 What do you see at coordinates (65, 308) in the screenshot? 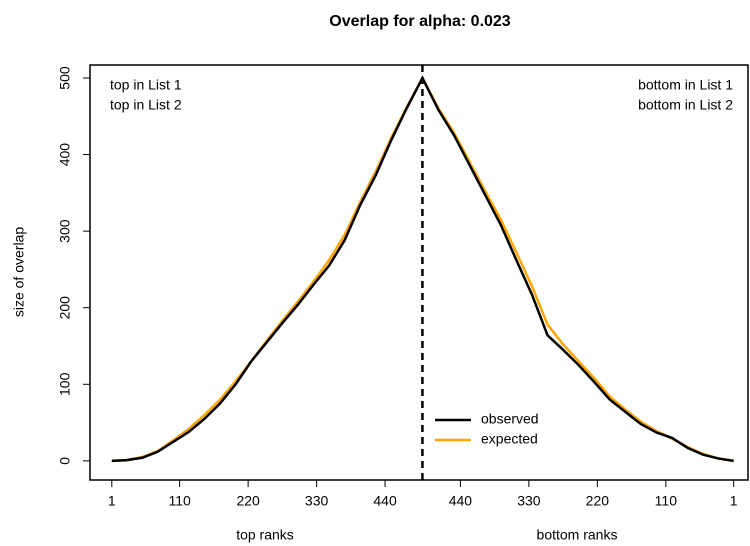
I see `y-tick-label: 200` at bounding box center [65, 308].